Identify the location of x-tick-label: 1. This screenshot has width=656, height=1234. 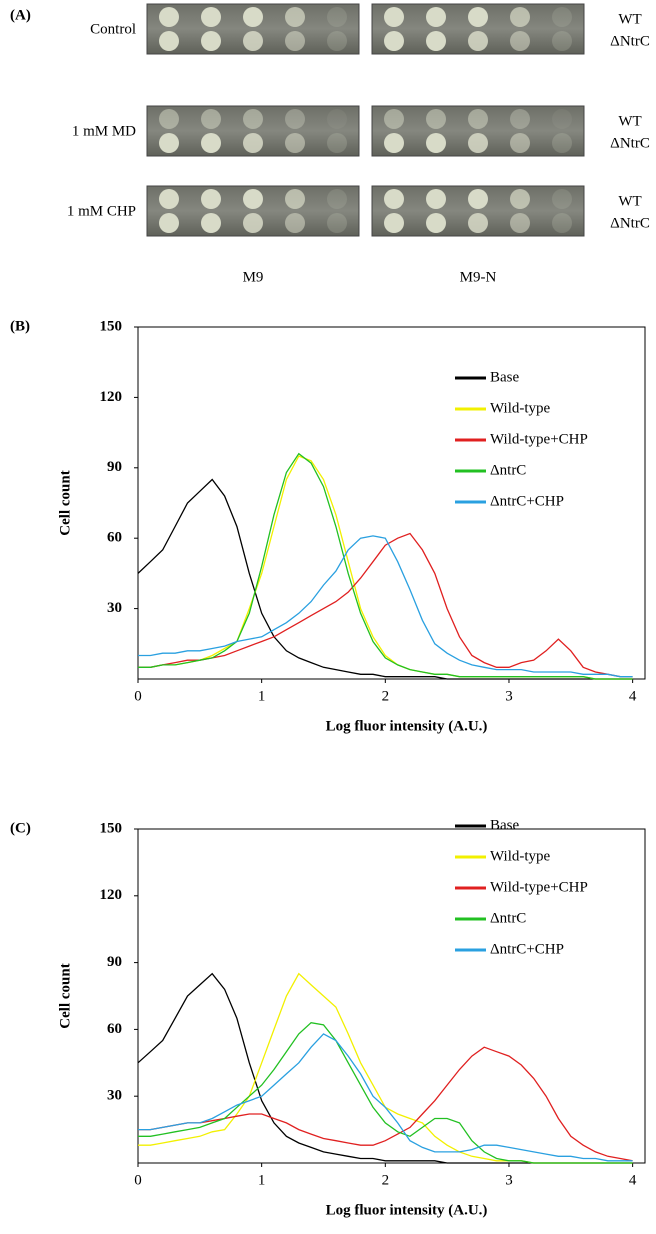
(262, 1180).